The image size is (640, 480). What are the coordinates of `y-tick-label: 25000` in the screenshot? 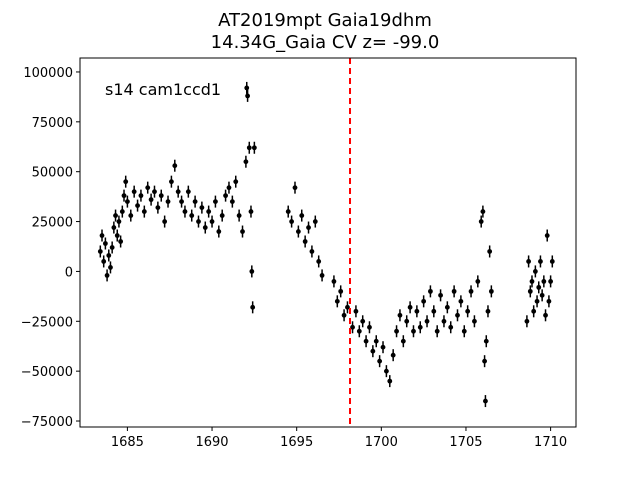 It's located at (52, 223).